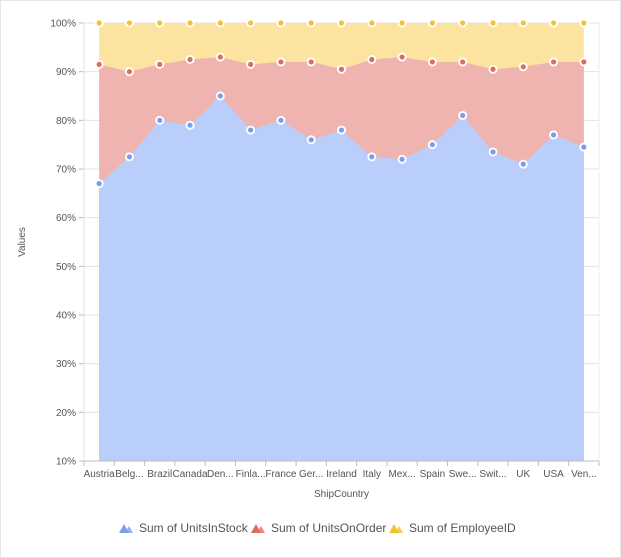 Image resolution: width=621 pixels, height=558 pixels. Describe the element at coordinates (66, 121) in the screenshot. I see `y-tick-label: 80%` at that location.